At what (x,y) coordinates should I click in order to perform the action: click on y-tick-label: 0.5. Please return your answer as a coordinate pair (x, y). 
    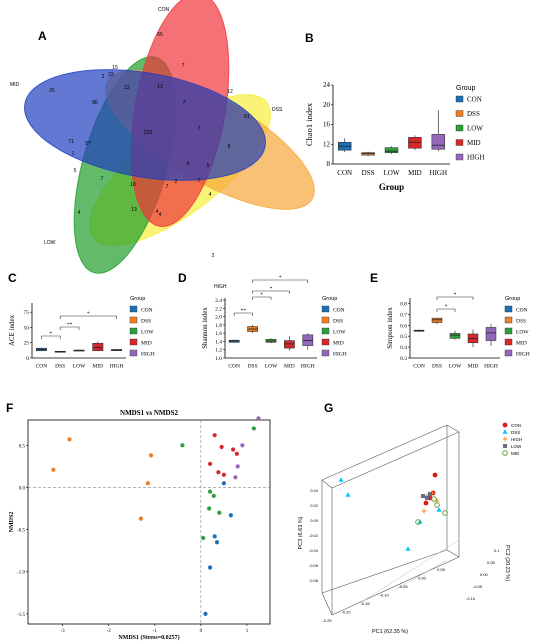
    Looking at the image, I should click on (403, 337).